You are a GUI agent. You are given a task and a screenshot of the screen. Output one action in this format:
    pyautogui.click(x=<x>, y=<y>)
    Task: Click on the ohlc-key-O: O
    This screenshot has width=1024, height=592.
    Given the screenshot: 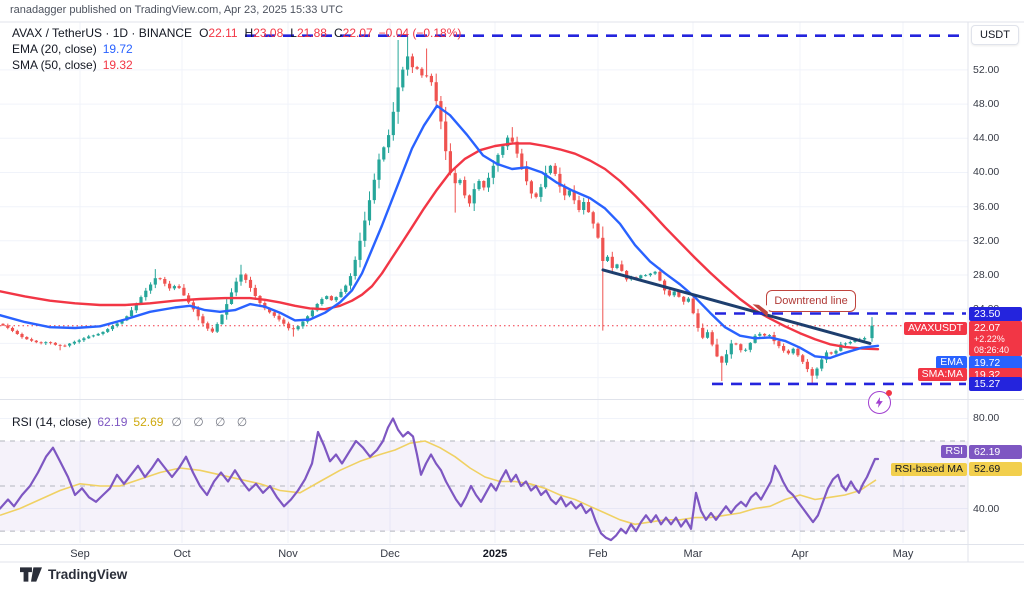 What is the action you would take?
    pyautogui.click(x=204, y=33)
    